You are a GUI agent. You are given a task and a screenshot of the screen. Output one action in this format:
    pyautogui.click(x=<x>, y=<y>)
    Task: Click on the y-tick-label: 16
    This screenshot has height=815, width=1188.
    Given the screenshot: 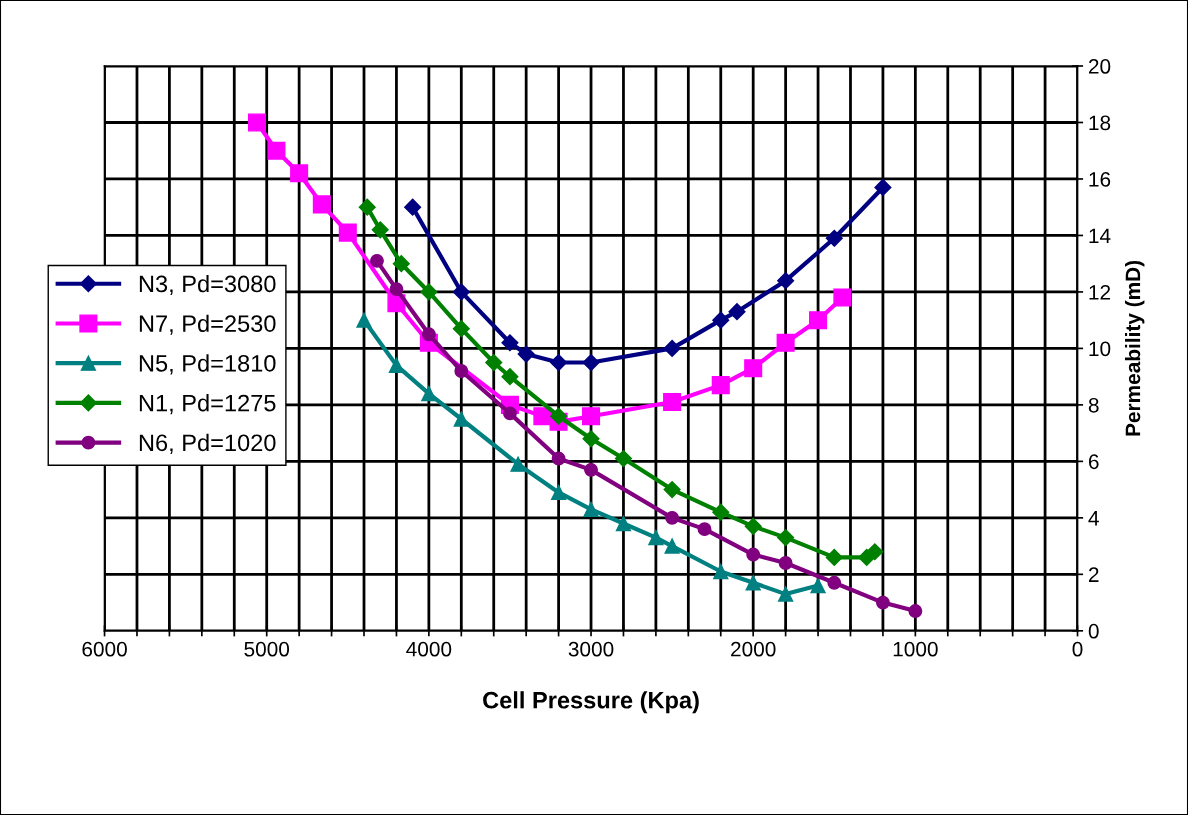 What is the action you would take?
    pyautogui.click(x=1100, y=179)
    